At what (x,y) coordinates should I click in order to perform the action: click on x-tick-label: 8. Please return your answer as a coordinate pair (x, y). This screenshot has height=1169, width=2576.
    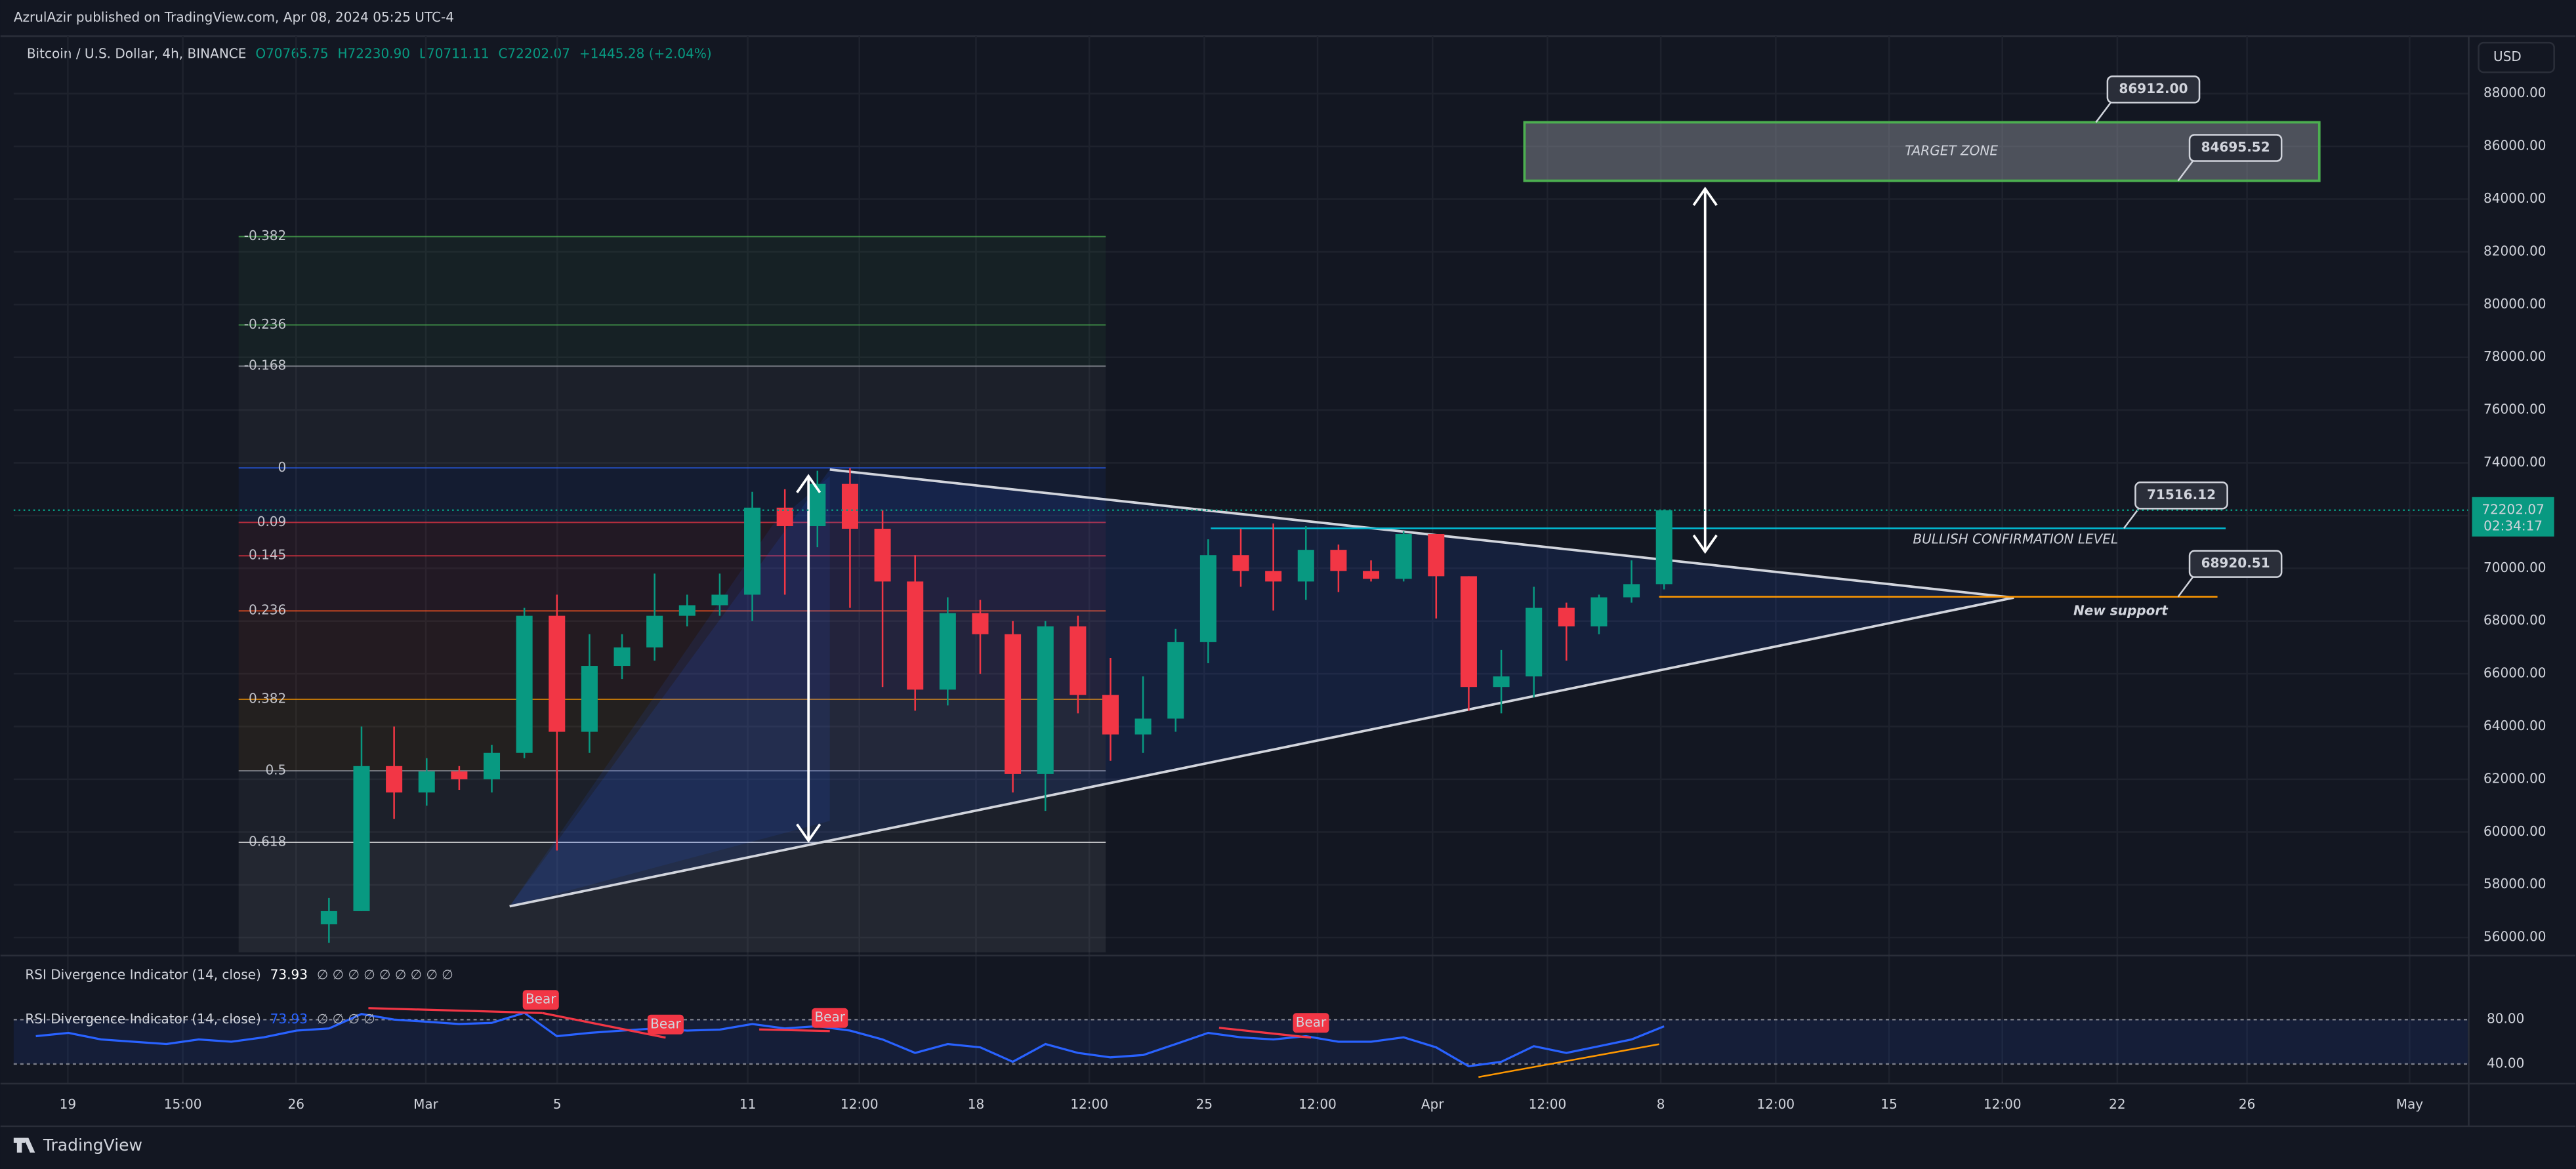
    Looking at the image, I should click on (1661, 1104).